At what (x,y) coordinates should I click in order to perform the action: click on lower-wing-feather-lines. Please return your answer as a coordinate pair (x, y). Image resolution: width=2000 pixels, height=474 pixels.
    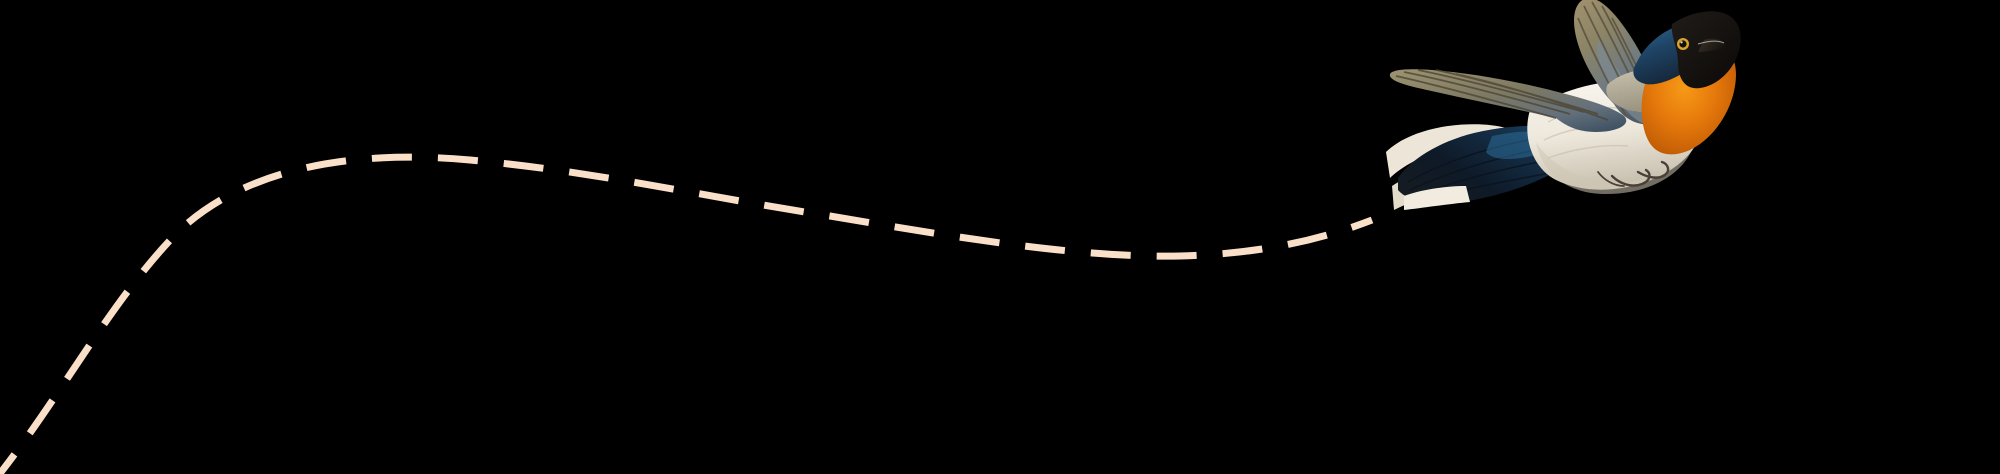
    Looking at the image, I should click on (1502, 95).